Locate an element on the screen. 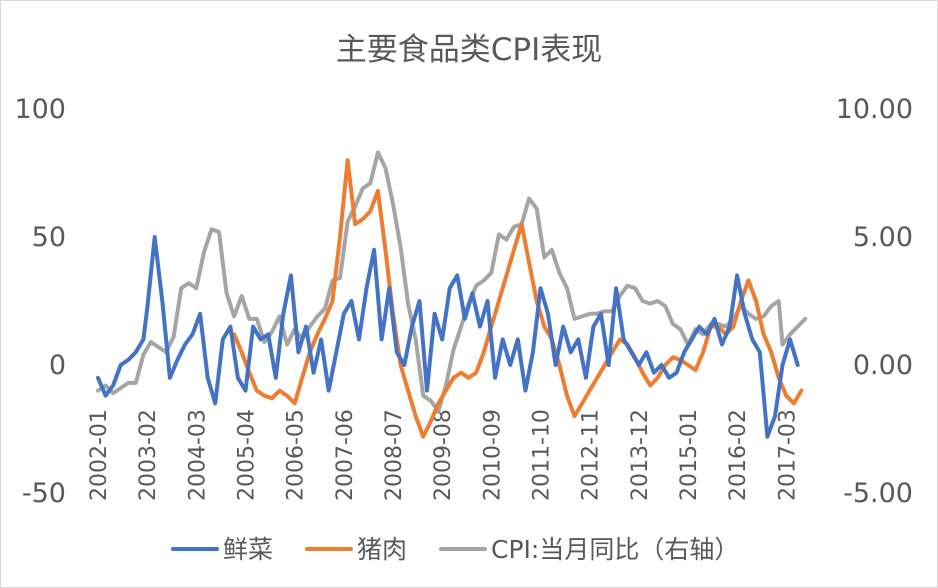 The image size is (938, 588). y-right-tick-label: 5.00 is located at coordinates (883, 237).